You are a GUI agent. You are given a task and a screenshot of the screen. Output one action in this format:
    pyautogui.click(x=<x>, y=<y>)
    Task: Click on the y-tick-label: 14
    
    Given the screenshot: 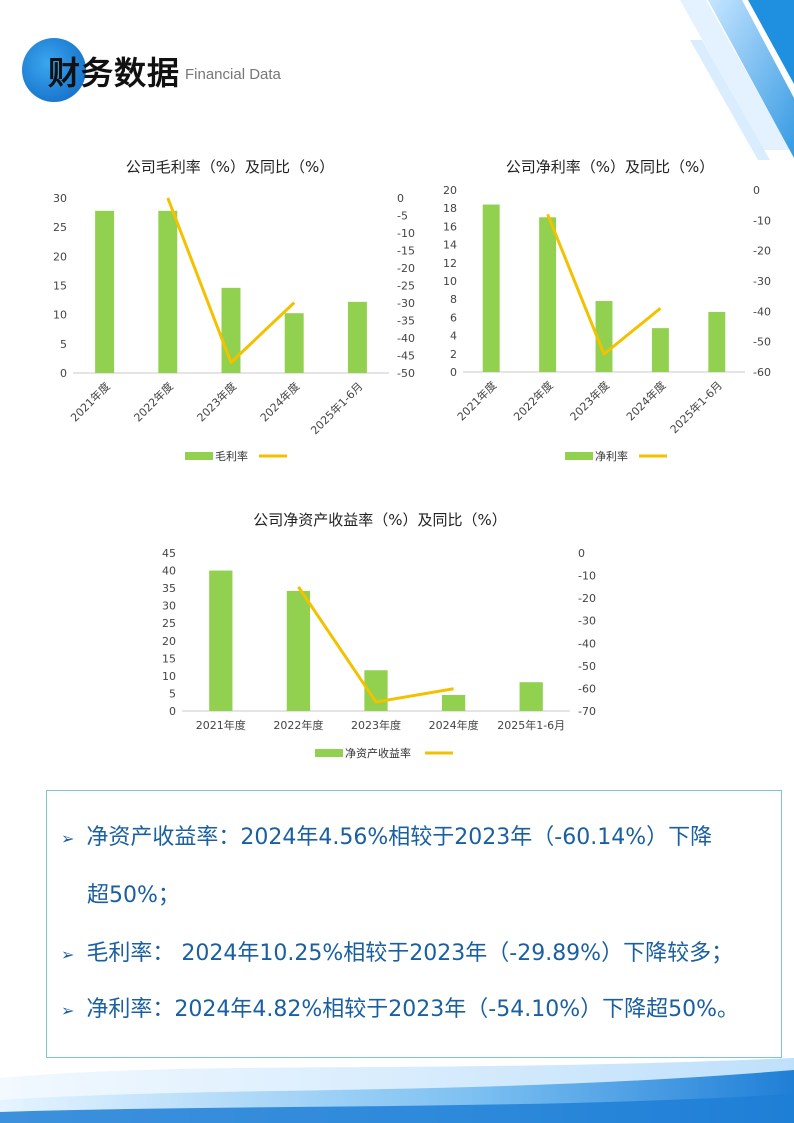 What is the action you would take?
    pyautogui.click(x=450, y=245)
    